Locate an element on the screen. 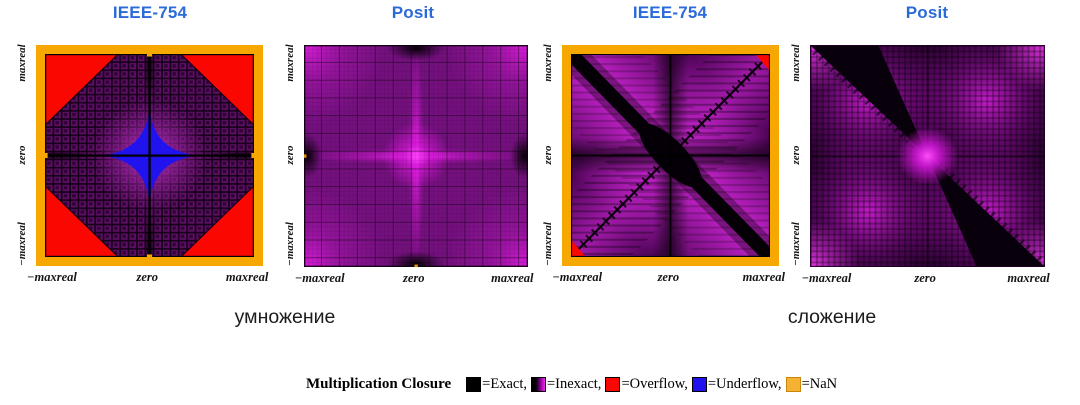 This screenshot has width=1080, height=405. legend-swatch-inexact is located at coordinates (538, 384).